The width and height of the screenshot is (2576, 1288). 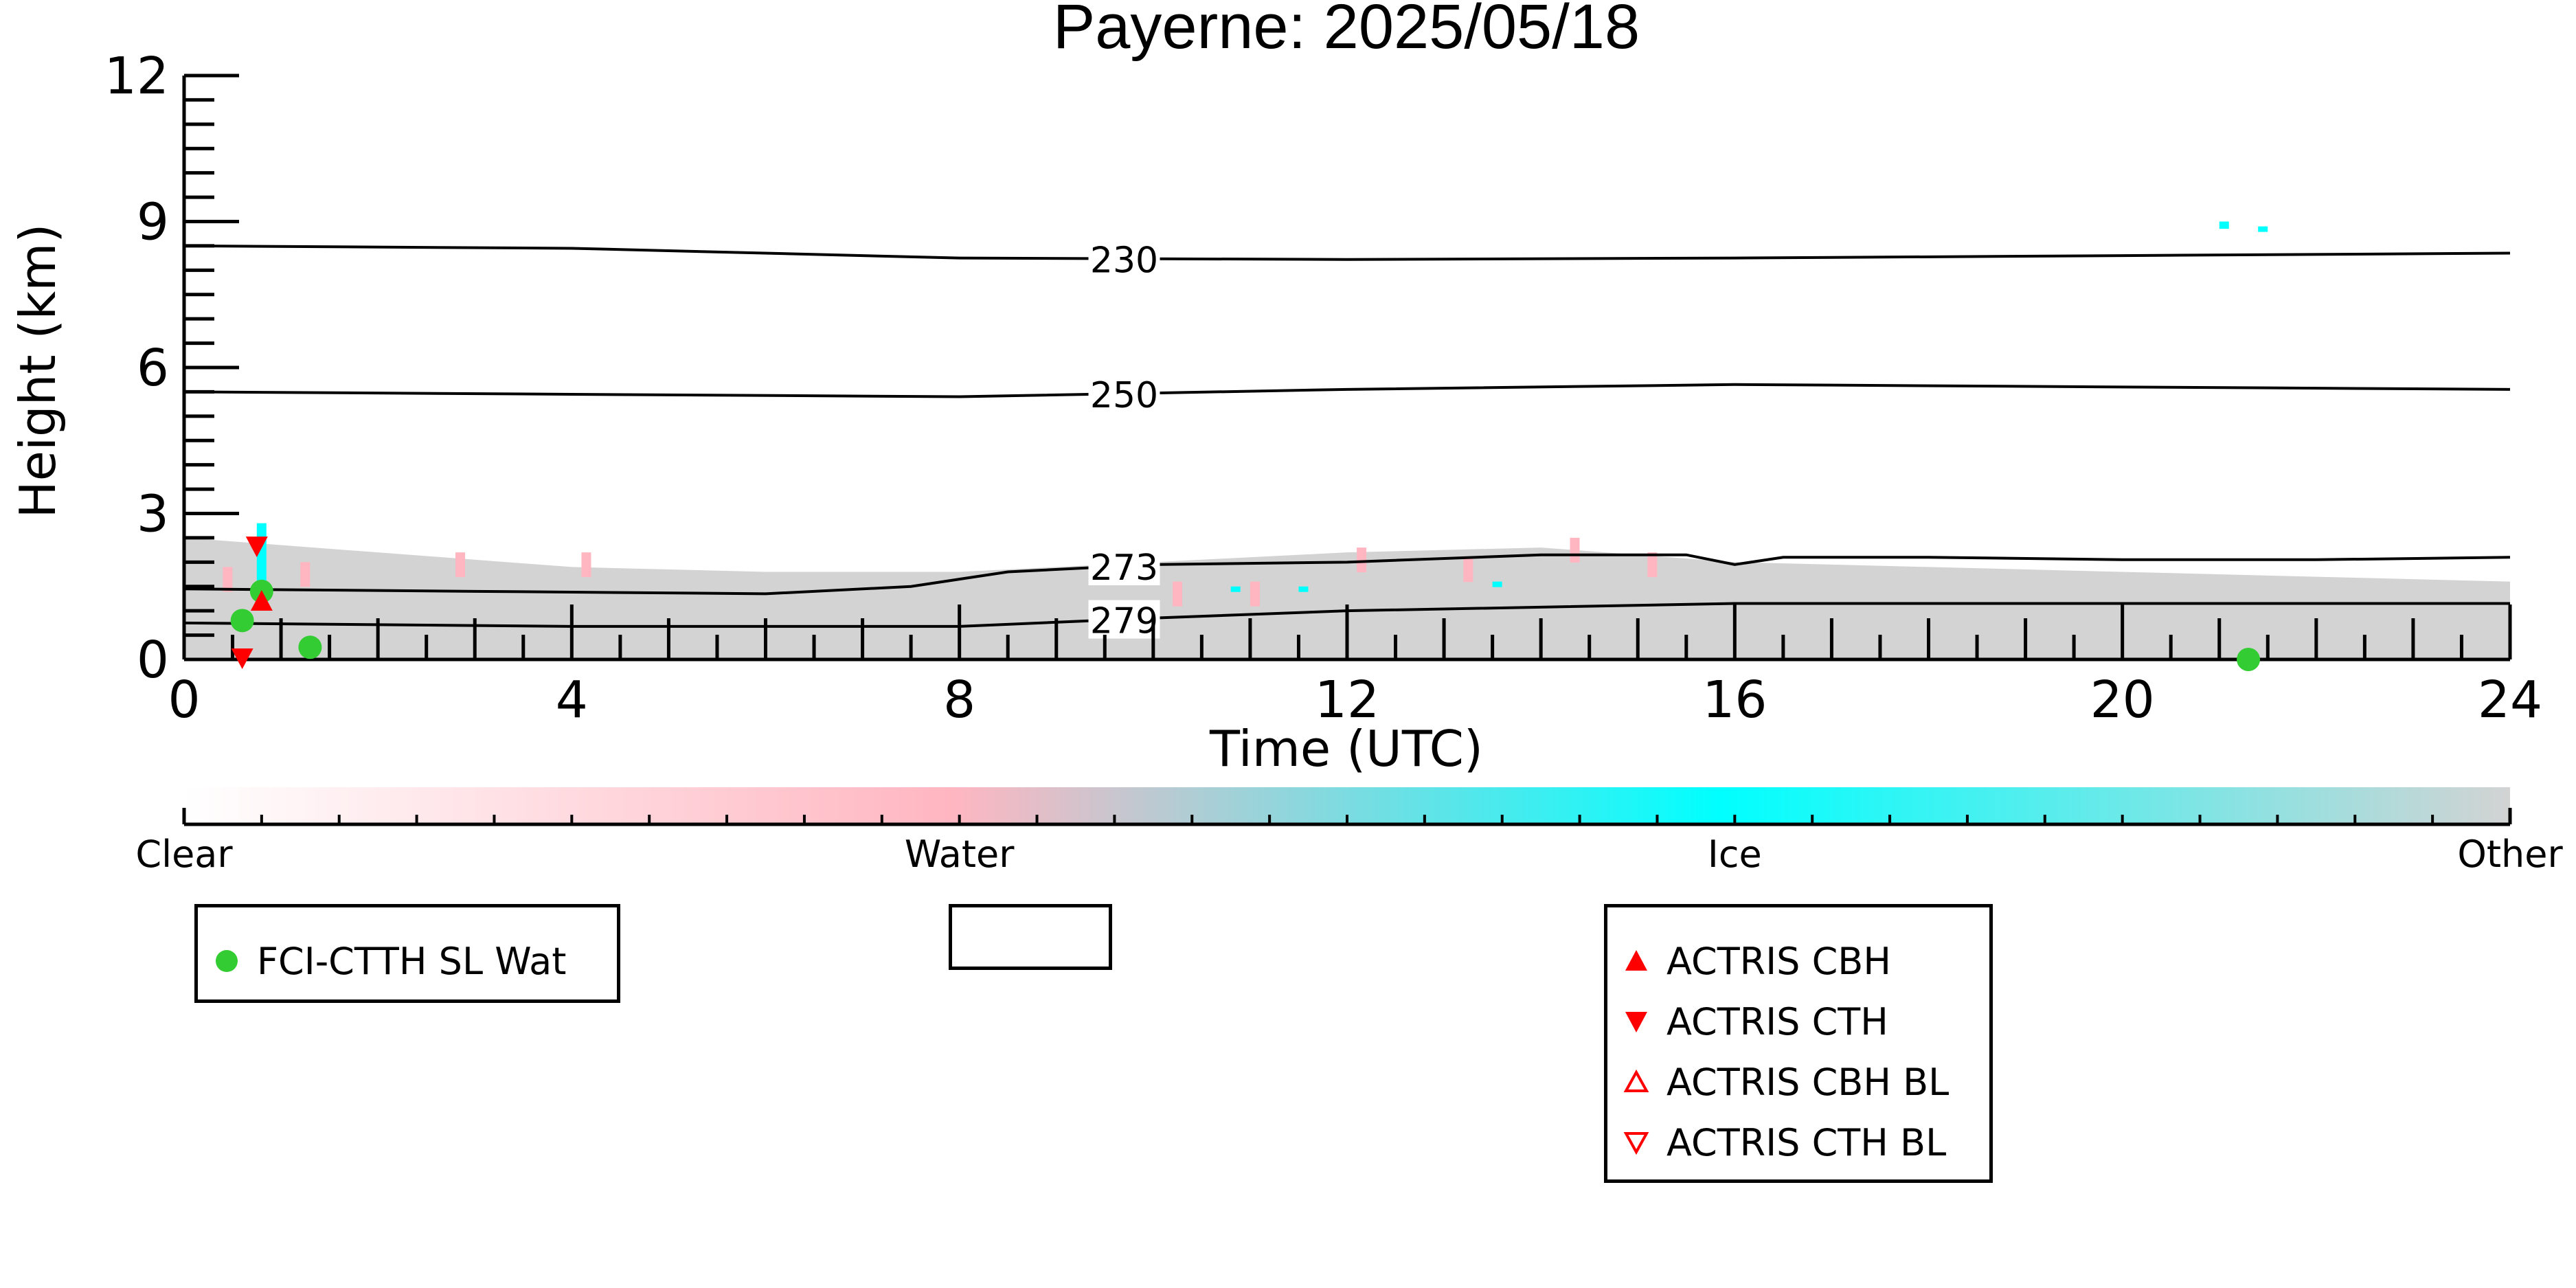 What do you see at coordinates (184, 854) in the screenshot?
I see `colorbar-label: Clear` at bounding box center [184, 854].